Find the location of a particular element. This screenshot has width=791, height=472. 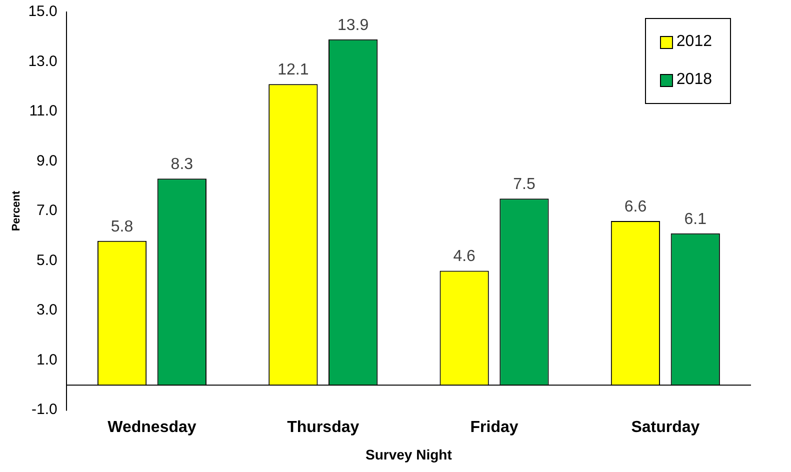

y-tick-label: 7.0 is located at coordinates (47, 211).